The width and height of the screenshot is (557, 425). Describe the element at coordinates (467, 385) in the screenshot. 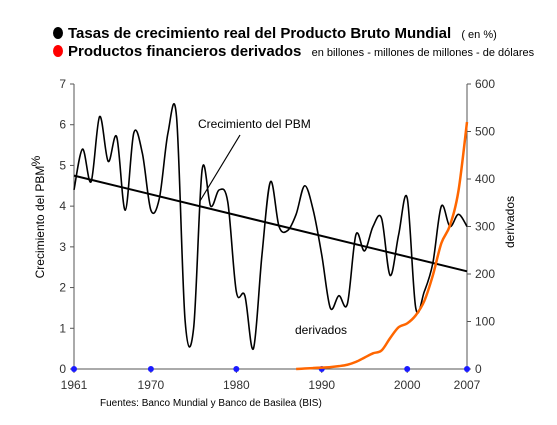

I see `x-tick-label: 2007` at that location.